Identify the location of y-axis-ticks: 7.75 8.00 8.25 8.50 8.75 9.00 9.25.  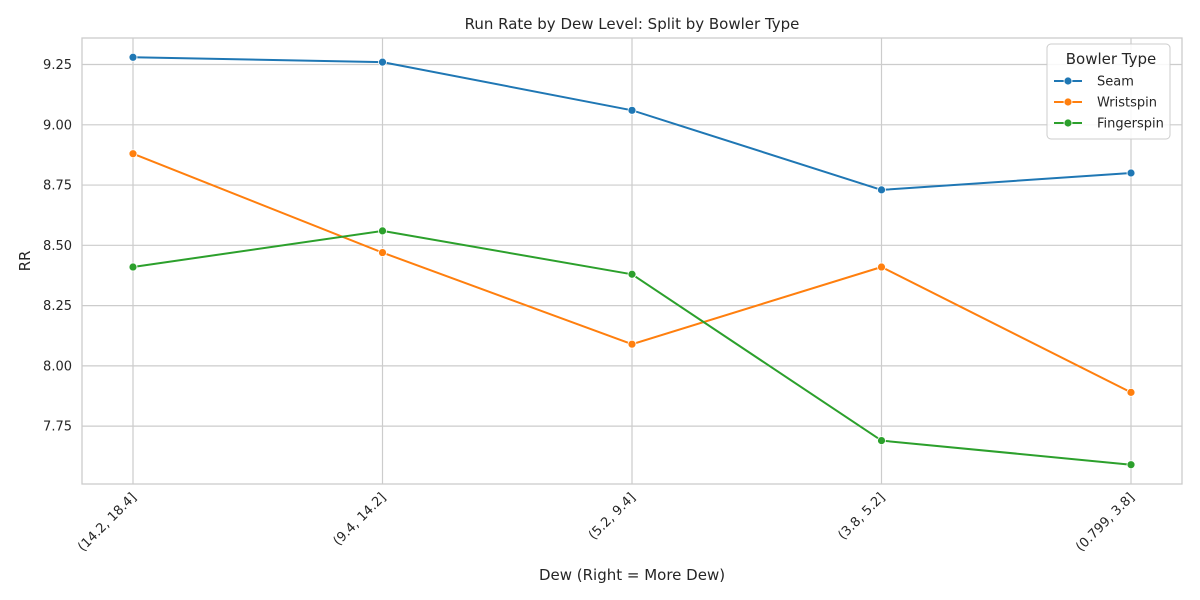
(57, 246).